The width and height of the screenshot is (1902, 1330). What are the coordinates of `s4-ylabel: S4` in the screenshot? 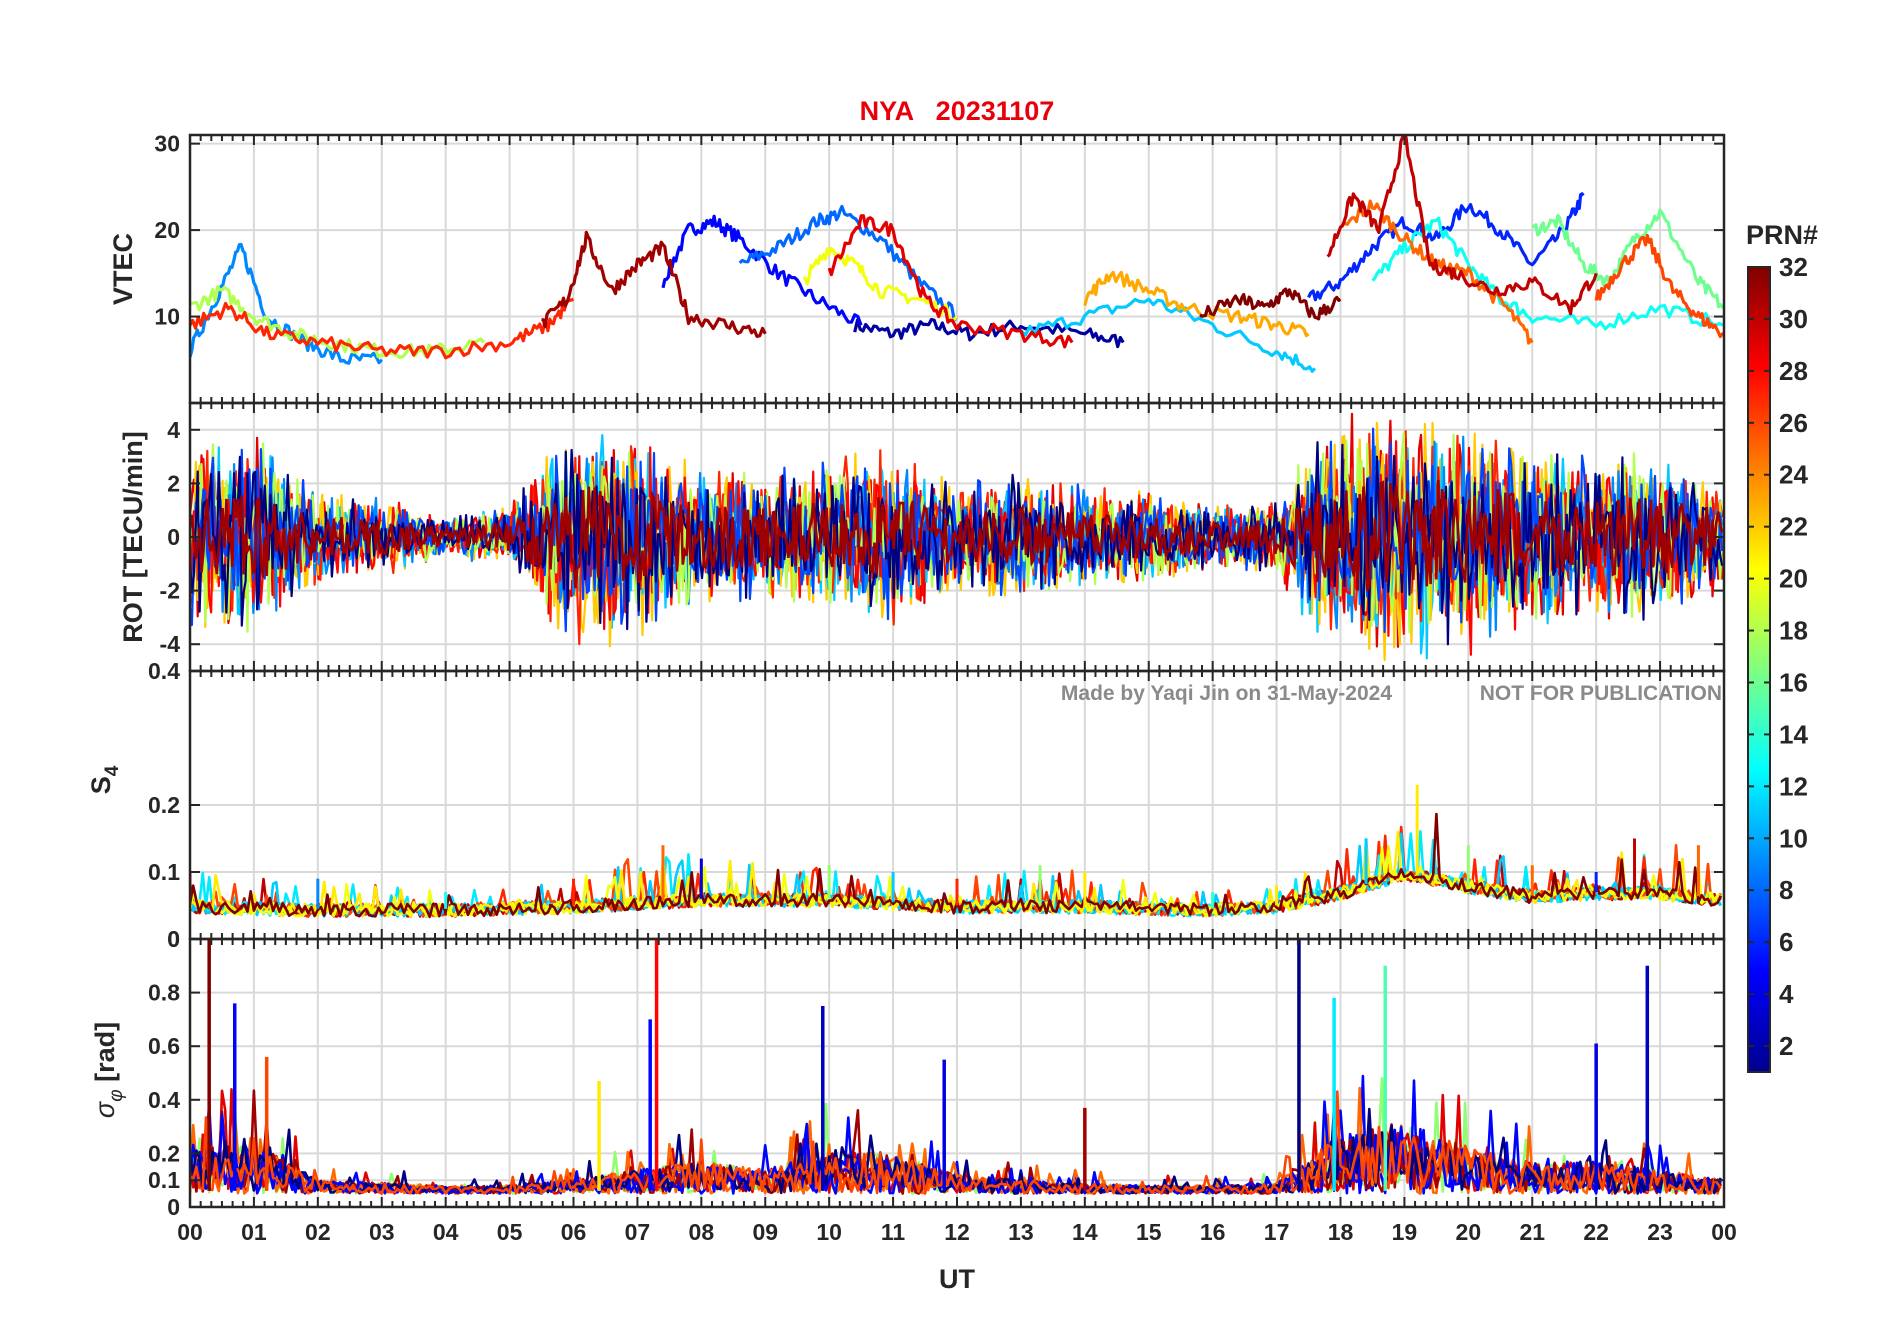 It's located at (104, 779).